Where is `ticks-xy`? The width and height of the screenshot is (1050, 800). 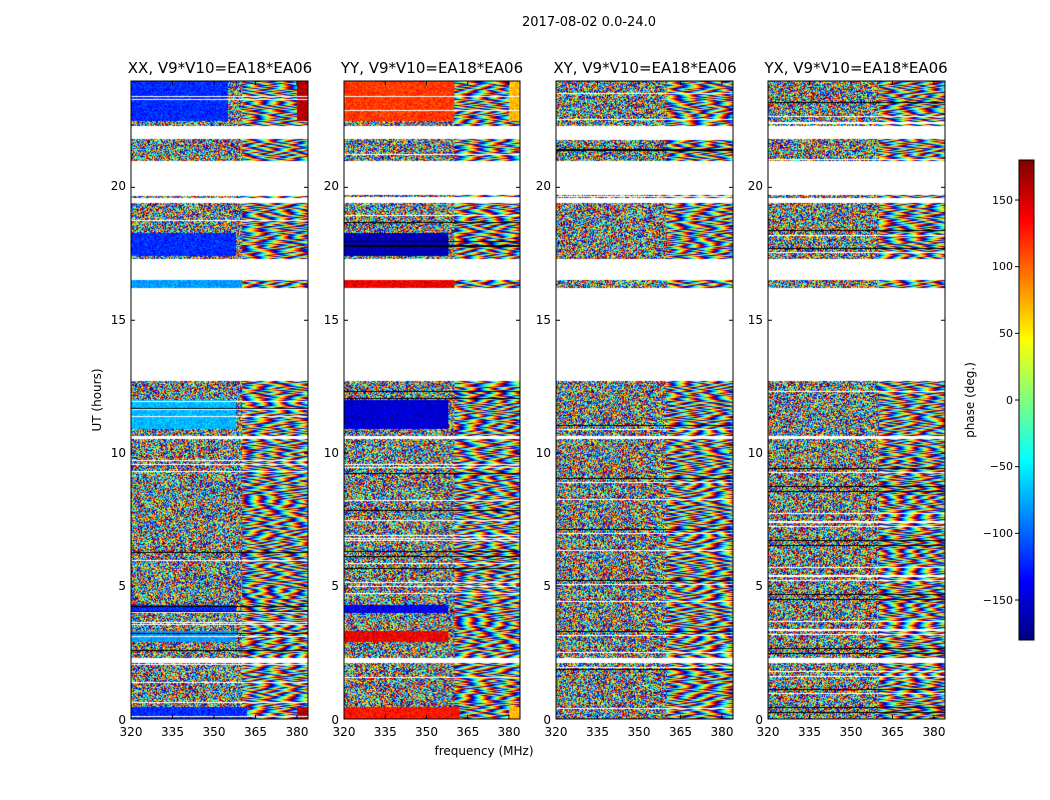
ticks-xy is located at coordinates (644, 400).